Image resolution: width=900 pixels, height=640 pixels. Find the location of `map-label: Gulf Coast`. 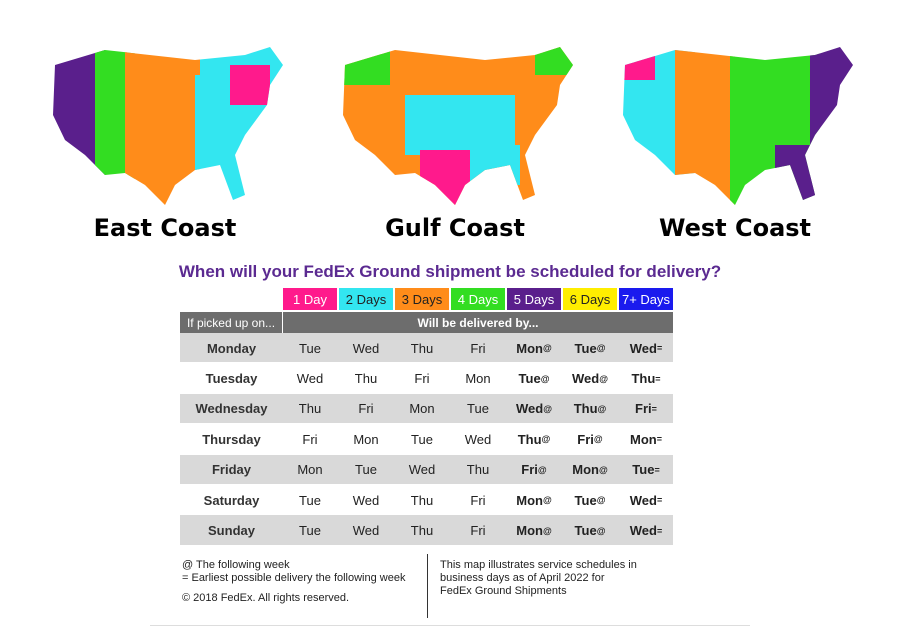

map-label: Gulf Coast is located at coordinates (455, 228).